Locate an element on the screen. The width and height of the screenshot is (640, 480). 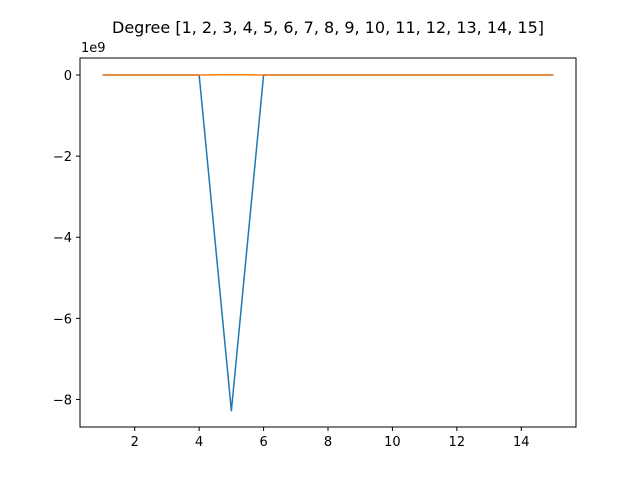
x-tick-label: 6 is located at coordinates (263, 442).